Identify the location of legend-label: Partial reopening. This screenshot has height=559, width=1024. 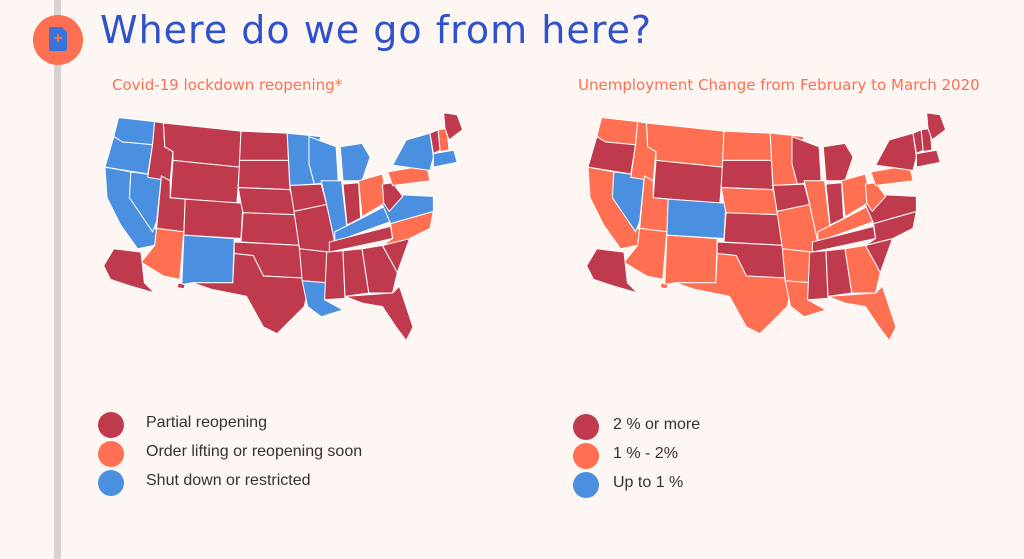
(206, 422).